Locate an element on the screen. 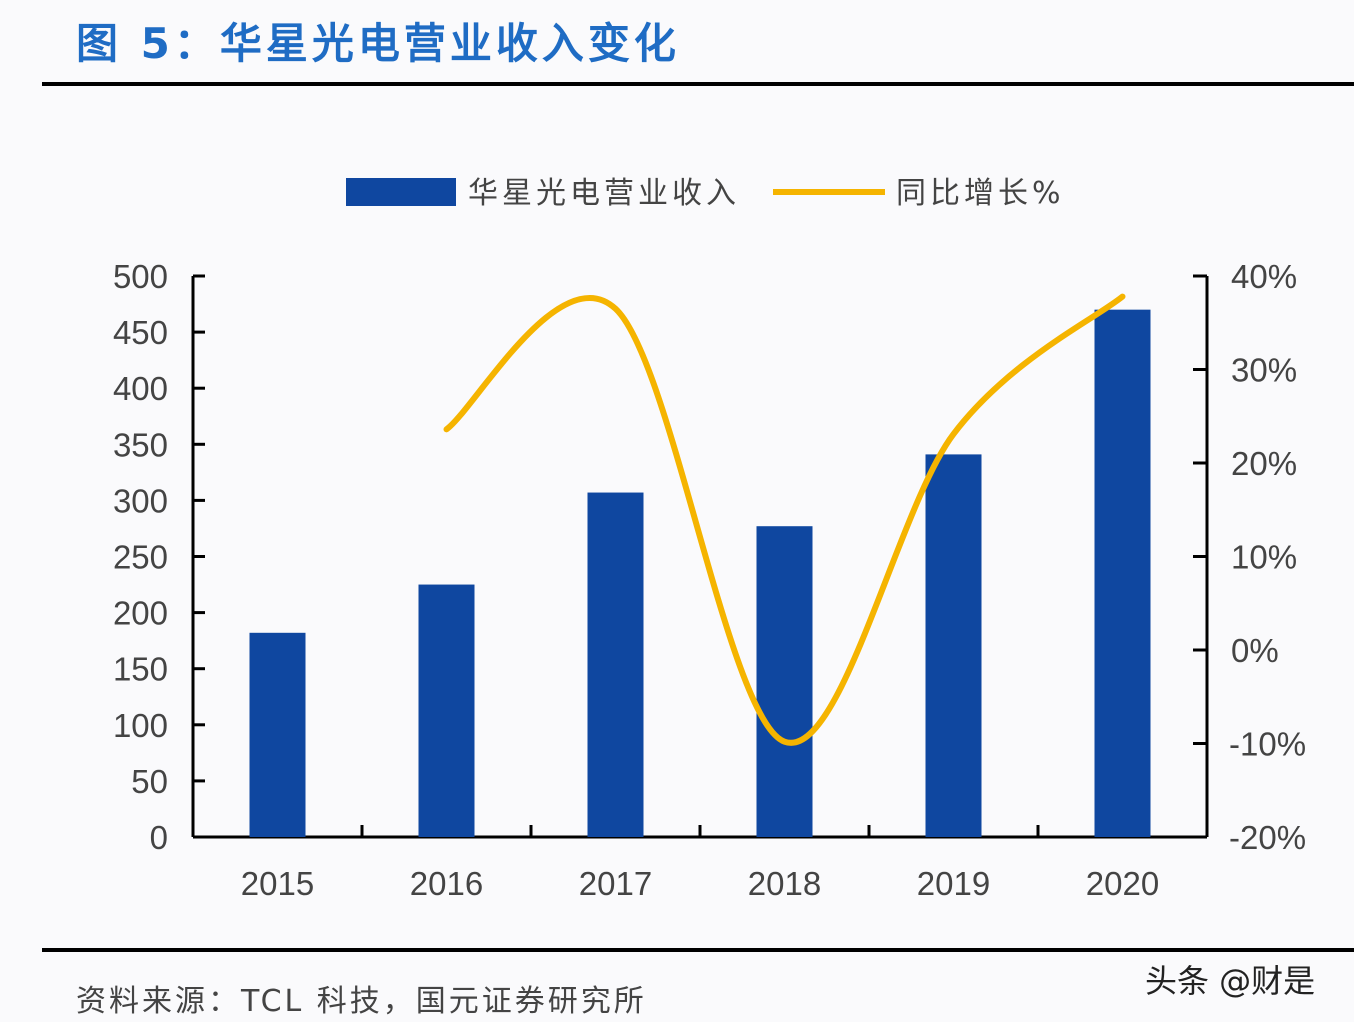 The height and width of the screenshot is (1022, 1354). legend: 华星光电营业收入 同比增长% is located at coordinates (705, 193).